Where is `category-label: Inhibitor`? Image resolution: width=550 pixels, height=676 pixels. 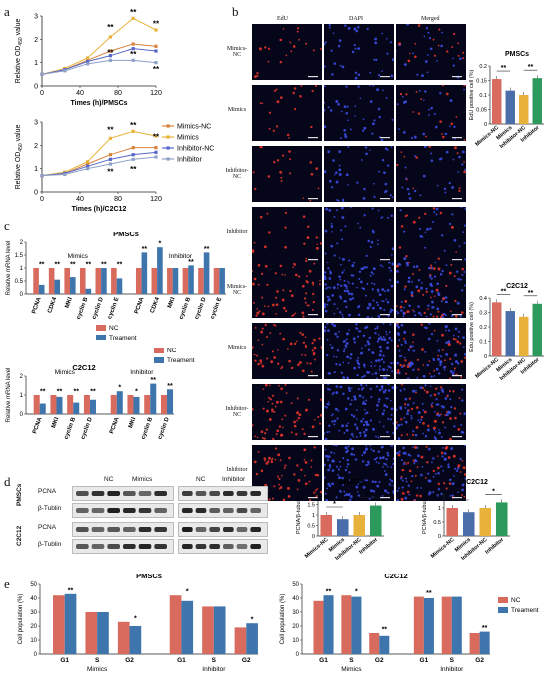
category-label: Inhibitor is located at coordinates (494, 545).